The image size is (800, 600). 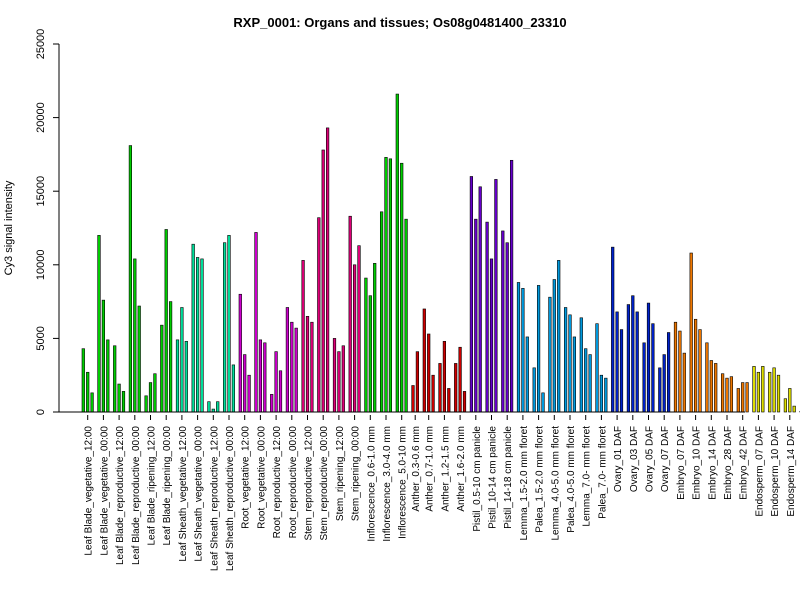 I want to click on x-tick-label: Leaf Blade_vegetative_00:00, so click(x=104, y=491).